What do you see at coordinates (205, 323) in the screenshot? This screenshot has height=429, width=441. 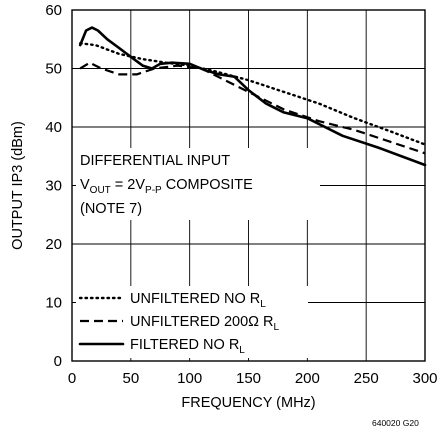 I see `legend-label: UNFILTERED 200Ω RL` at bounding box center [205, 323].